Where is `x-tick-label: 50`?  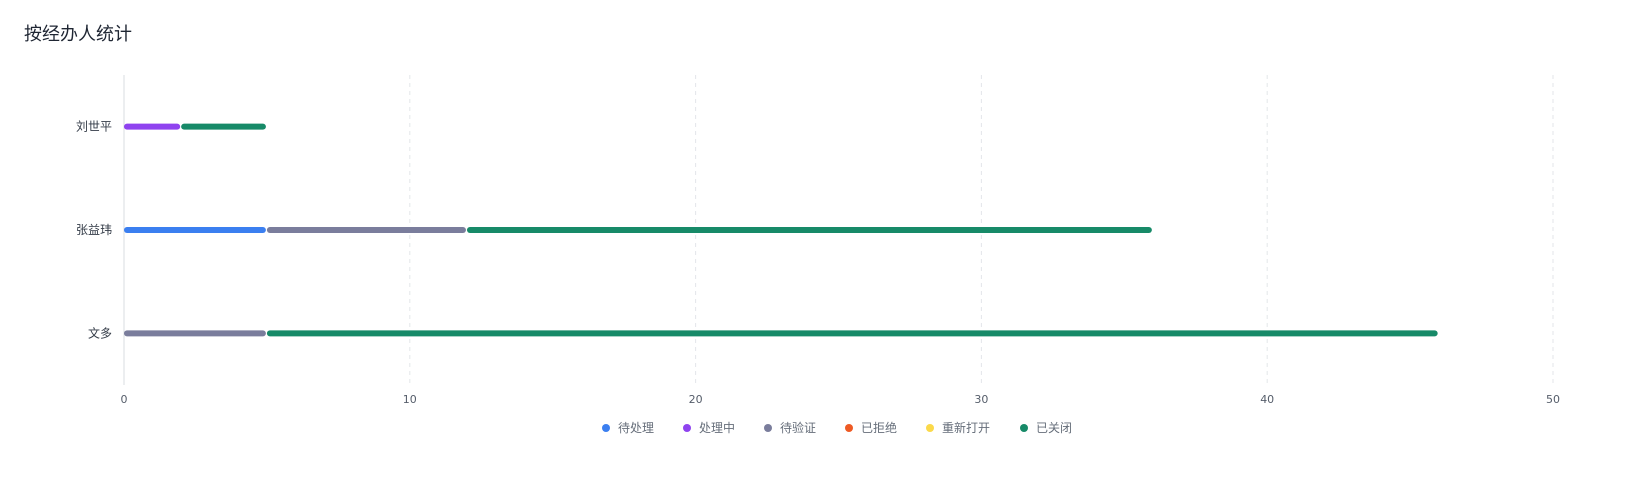 x-tick-label: 50 is located at coordinates (1553, 399).